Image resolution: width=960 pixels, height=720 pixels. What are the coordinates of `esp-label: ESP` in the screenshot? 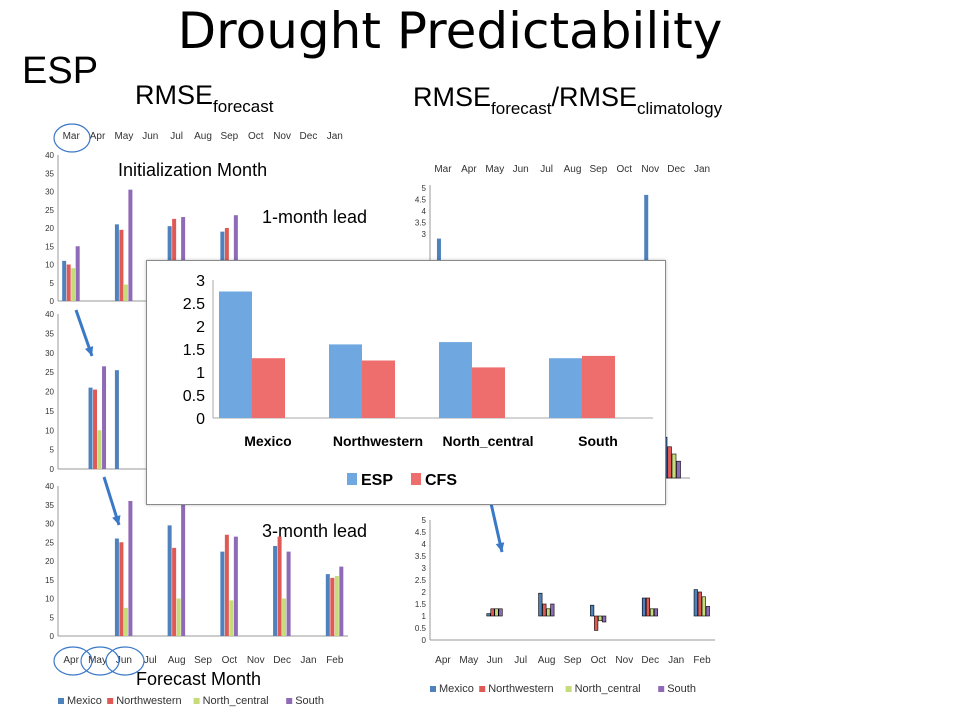 It's located at (60, 71).